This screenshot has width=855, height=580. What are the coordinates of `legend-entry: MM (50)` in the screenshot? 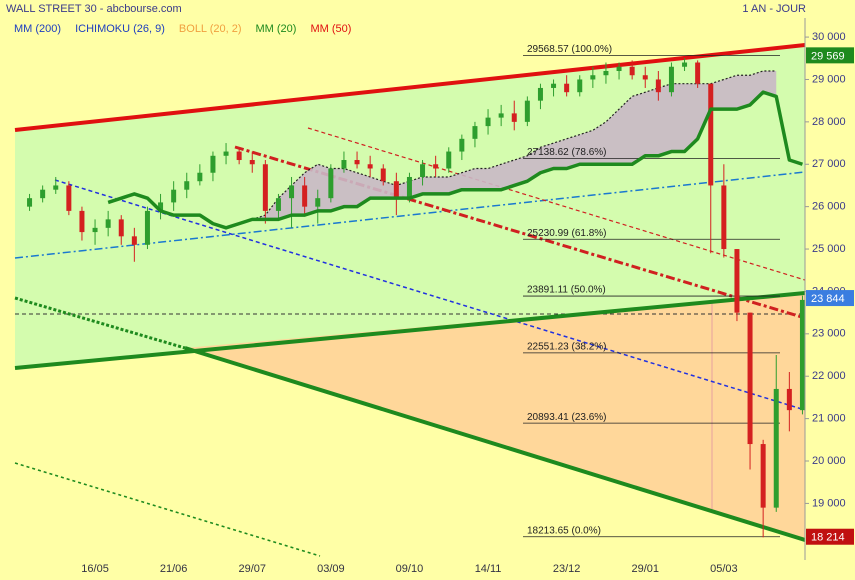 It's located at (330, 29).